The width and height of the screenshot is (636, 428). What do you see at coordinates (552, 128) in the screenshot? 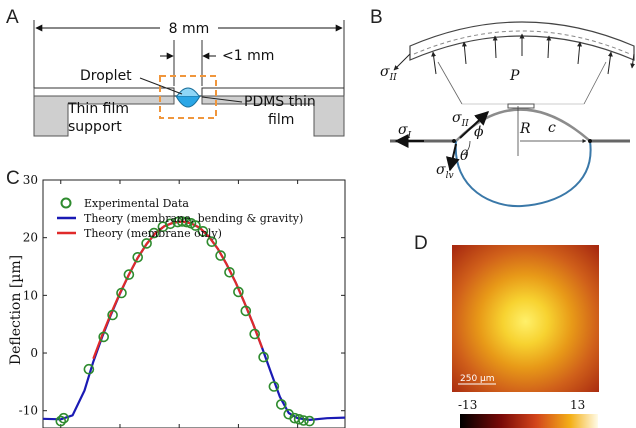
I see `c-label: c` at bounding box center [552, 128].